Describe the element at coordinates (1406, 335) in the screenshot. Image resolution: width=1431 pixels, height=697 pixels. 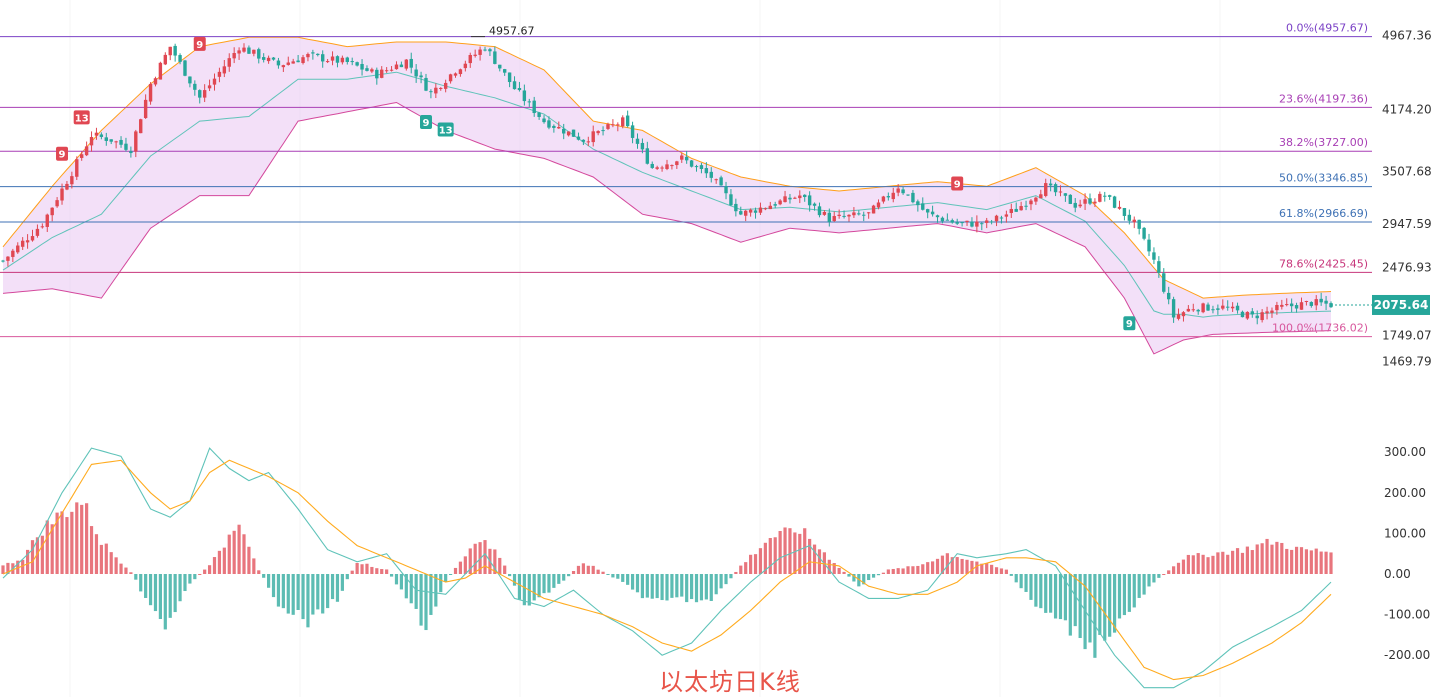
I see `price-tick-5: 1749.07` at that location.